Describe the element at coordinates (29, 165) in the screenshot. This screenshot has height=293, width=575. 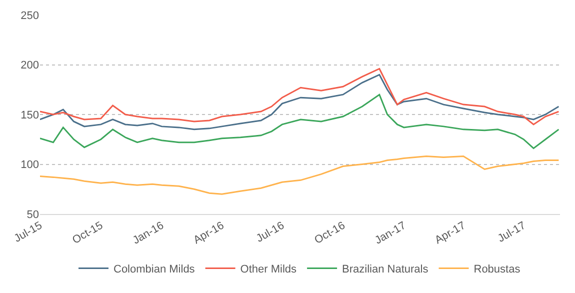
I see `y-tick-label: 100` at that location.